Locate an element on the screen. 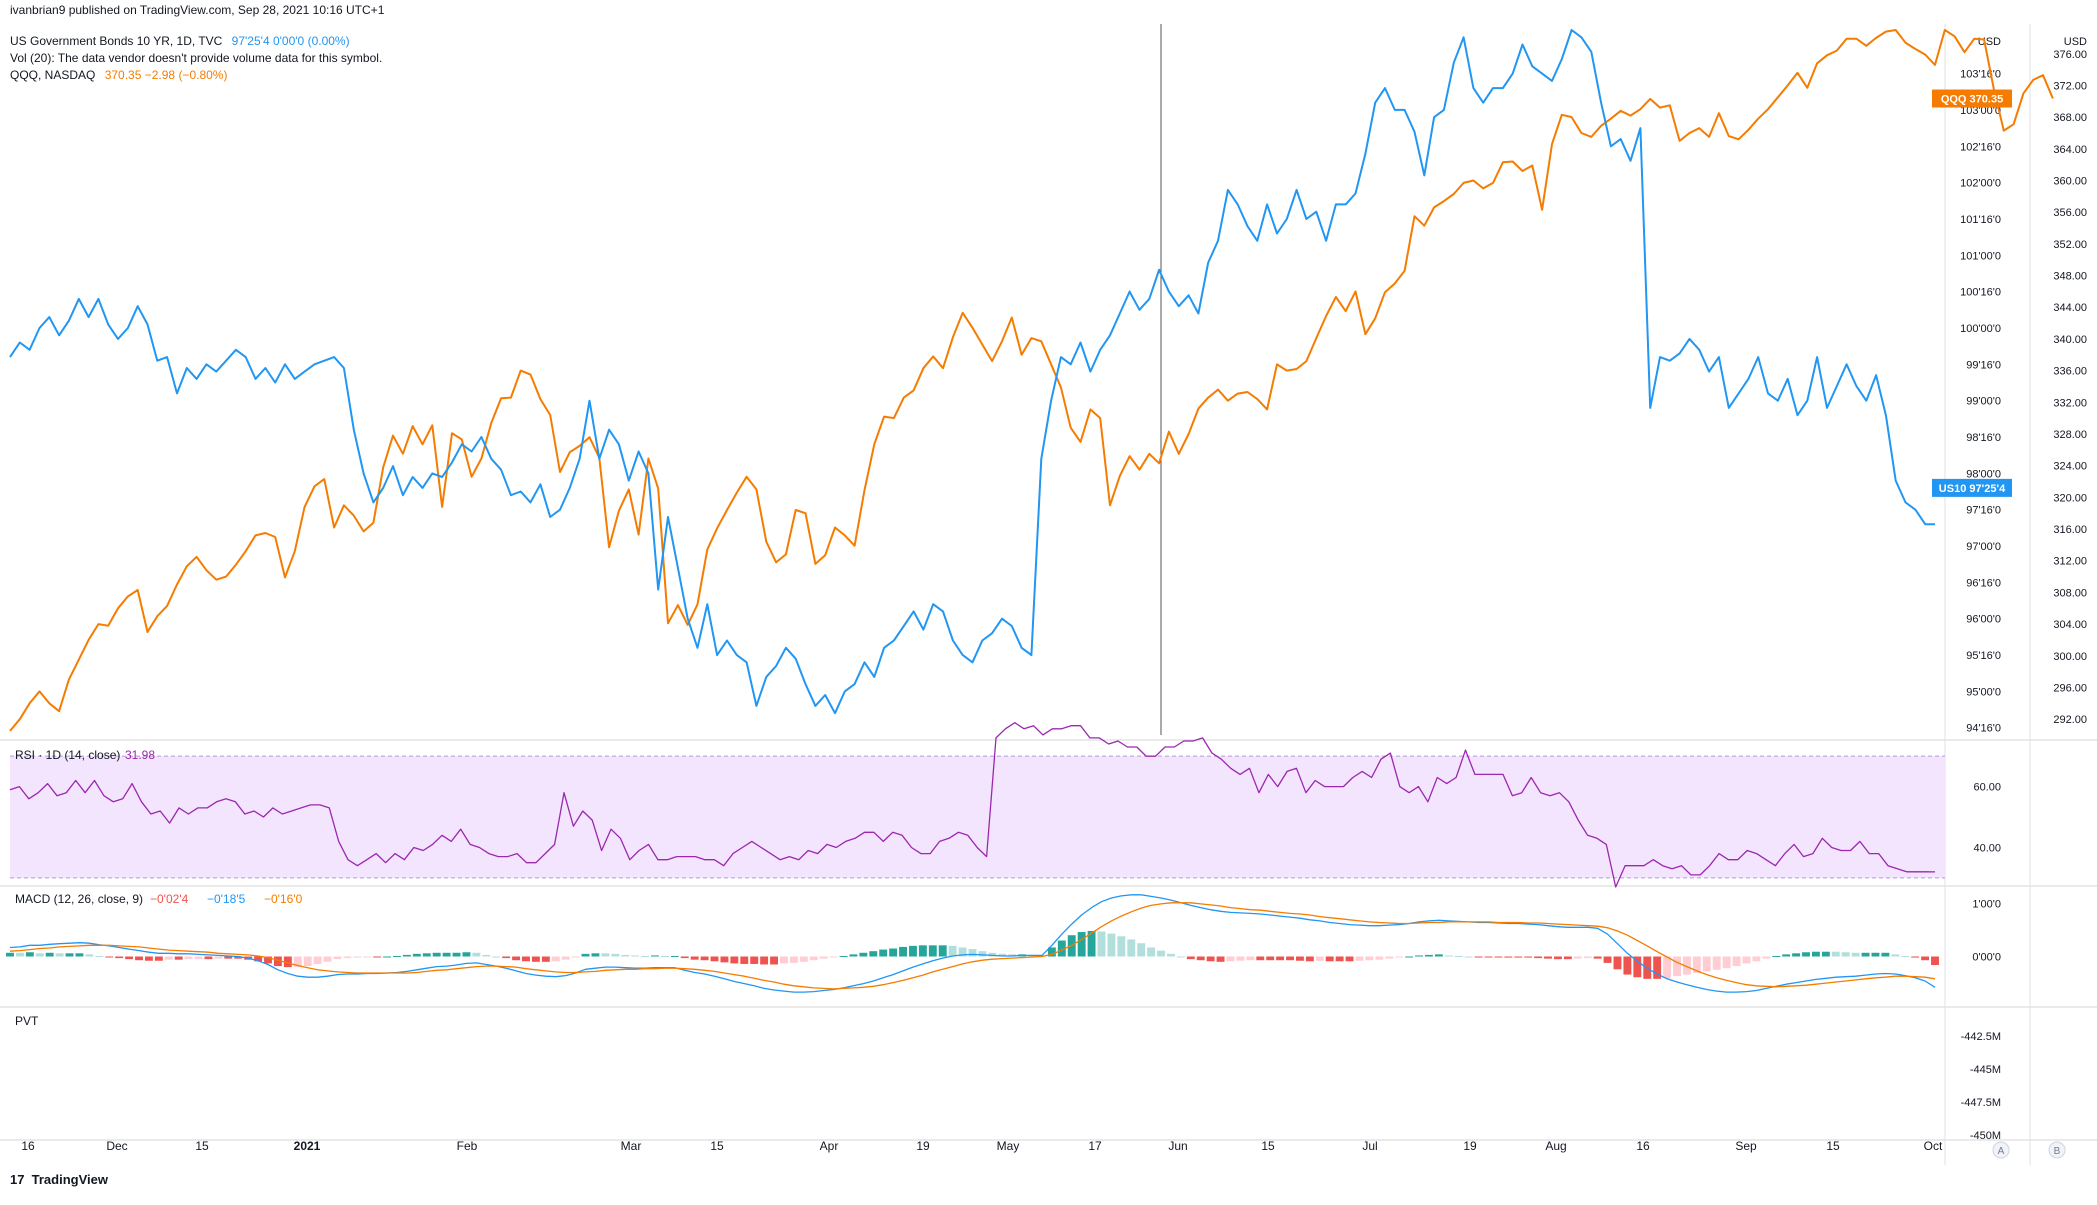 The image size is (2097, 1205). qqq-last-badge-bg is located at coordinates (1972, 98).